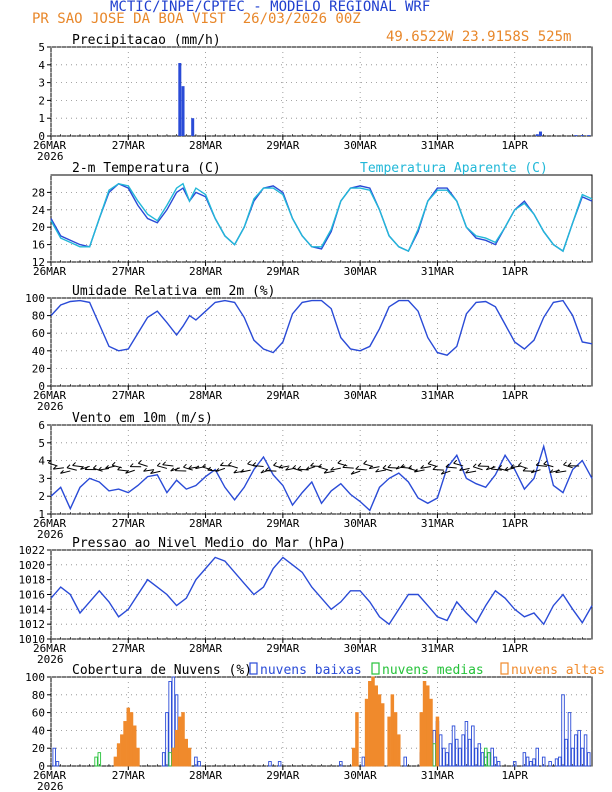 This screenshot has width=612, height=792. I want to click on y-tick-label: 1022, so click(32, 550).